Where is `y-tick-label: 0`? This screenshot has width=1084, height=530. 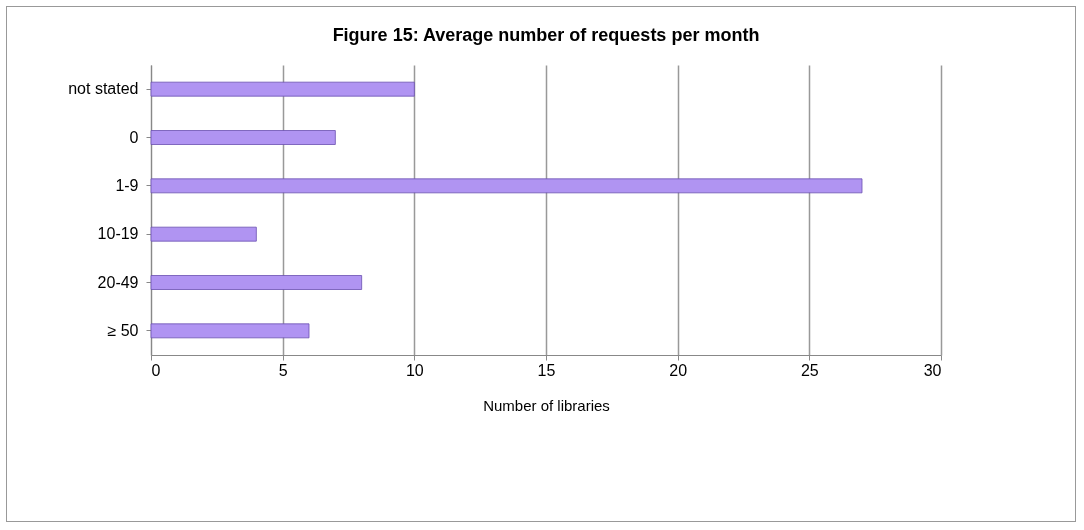
y-tick-label: 0 is located at coordinates (134, 137).